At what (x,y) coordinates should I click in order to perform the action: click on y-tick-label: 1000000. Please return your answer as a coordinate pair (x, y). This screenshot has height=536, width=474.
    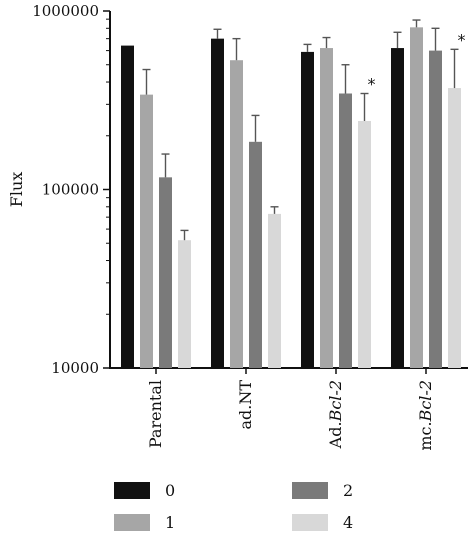
    Looking at the image, I should click on (65, 11).